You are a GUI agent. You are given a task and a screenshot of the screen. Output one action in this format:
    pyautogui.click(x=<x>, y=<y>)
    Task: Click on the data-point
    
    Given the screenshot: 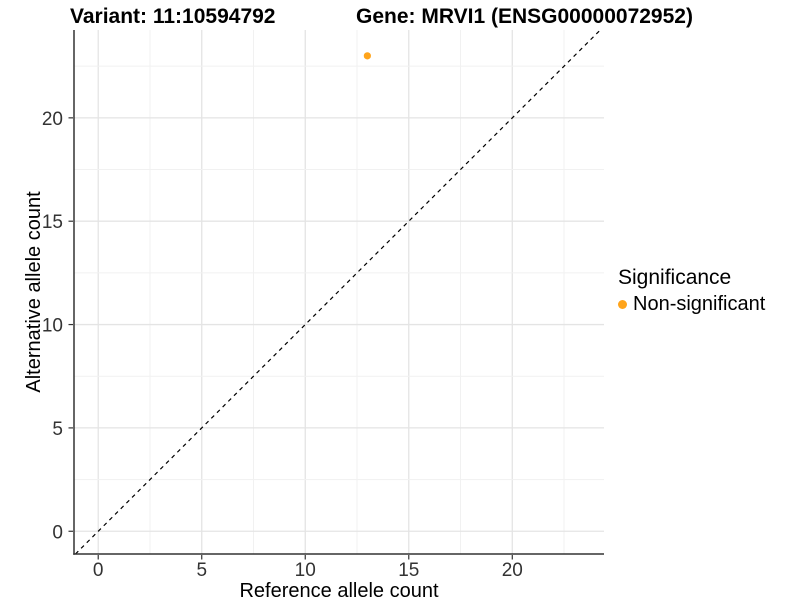 What is the action you would take?
    pyautogui.click(x=367, y=56)
    